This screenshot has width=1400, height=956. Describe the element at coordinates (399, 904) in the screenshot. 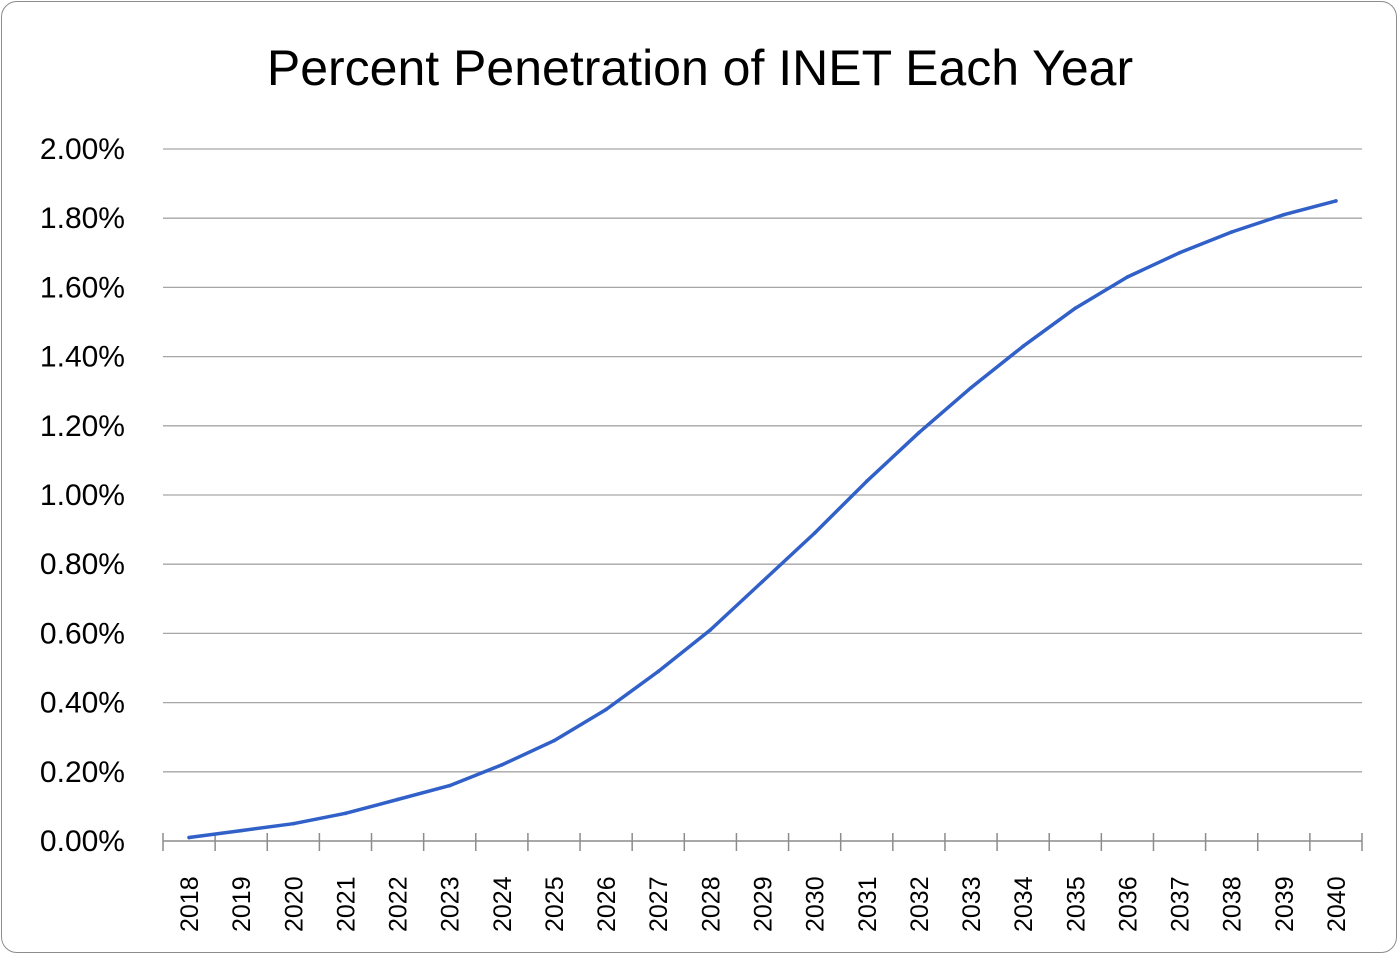

I see `x-tick-label: 2022` at that location.